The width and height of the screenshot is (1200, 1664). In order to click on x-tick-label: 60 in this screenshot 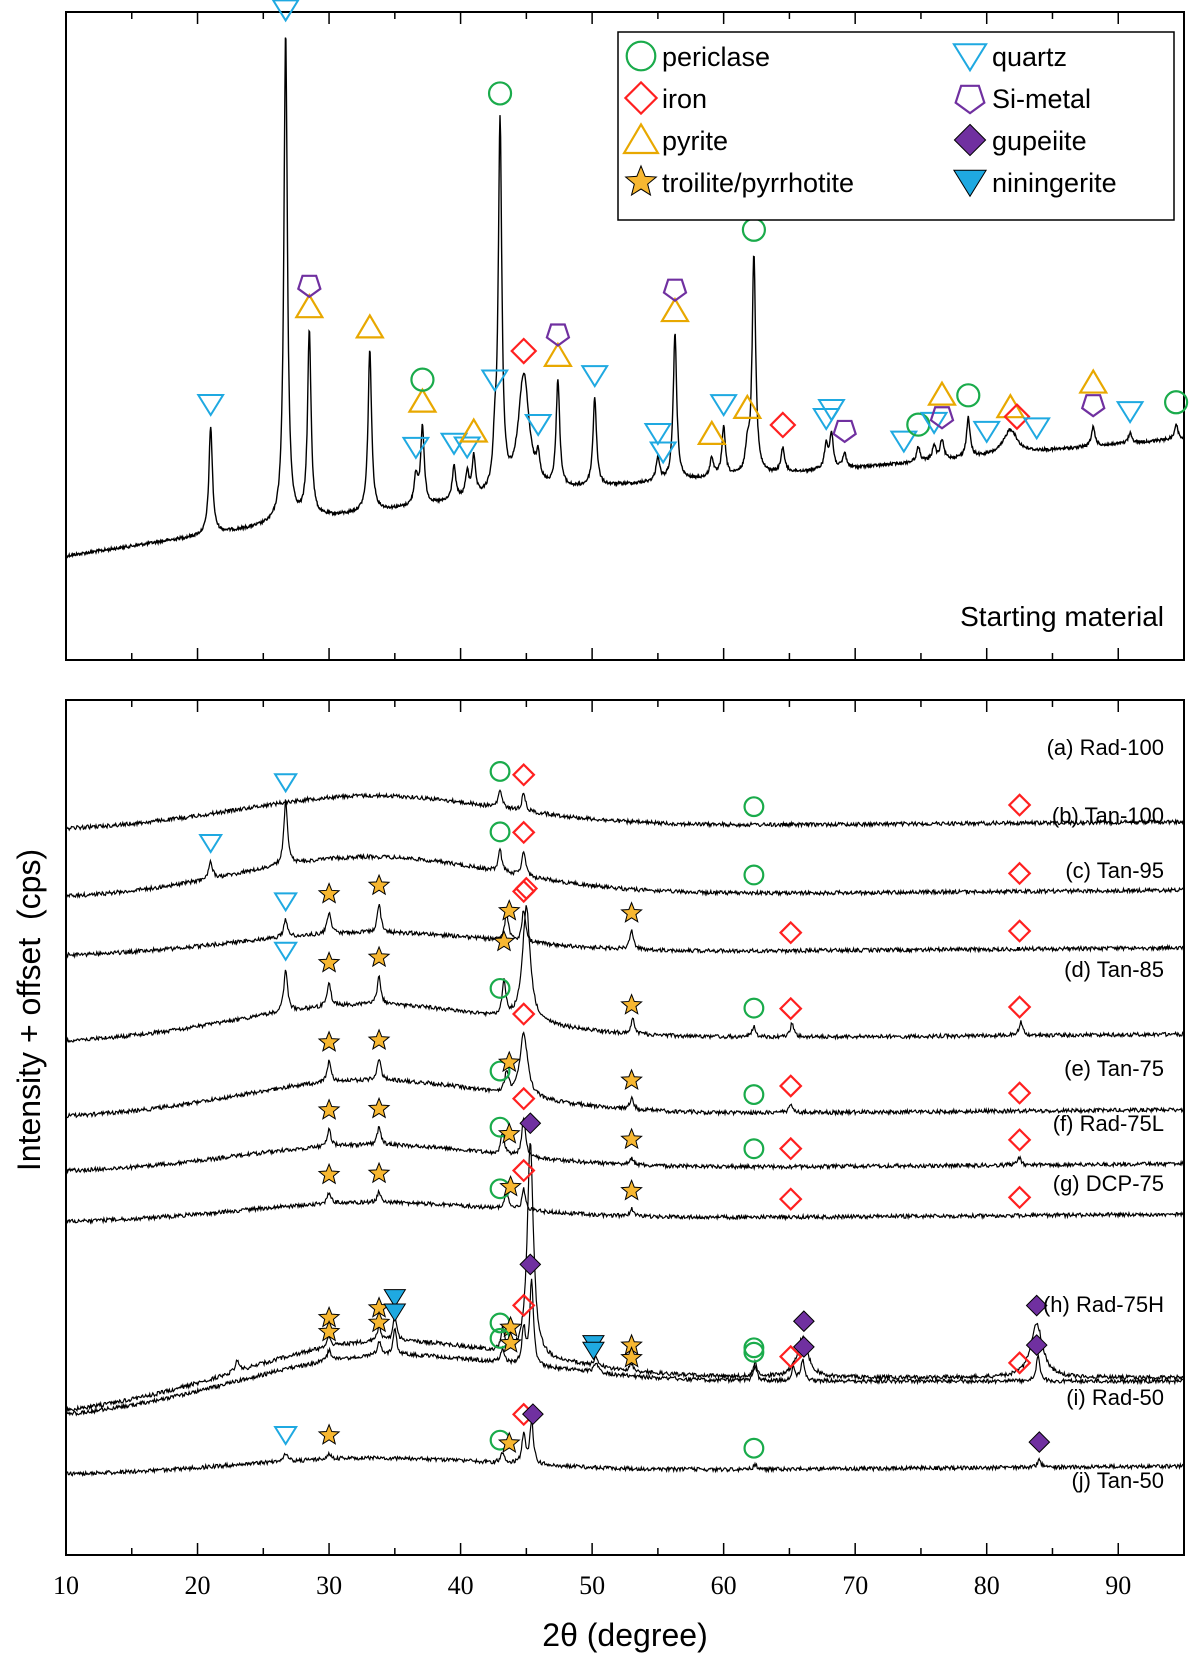, I will do `click(724, 1585)`.